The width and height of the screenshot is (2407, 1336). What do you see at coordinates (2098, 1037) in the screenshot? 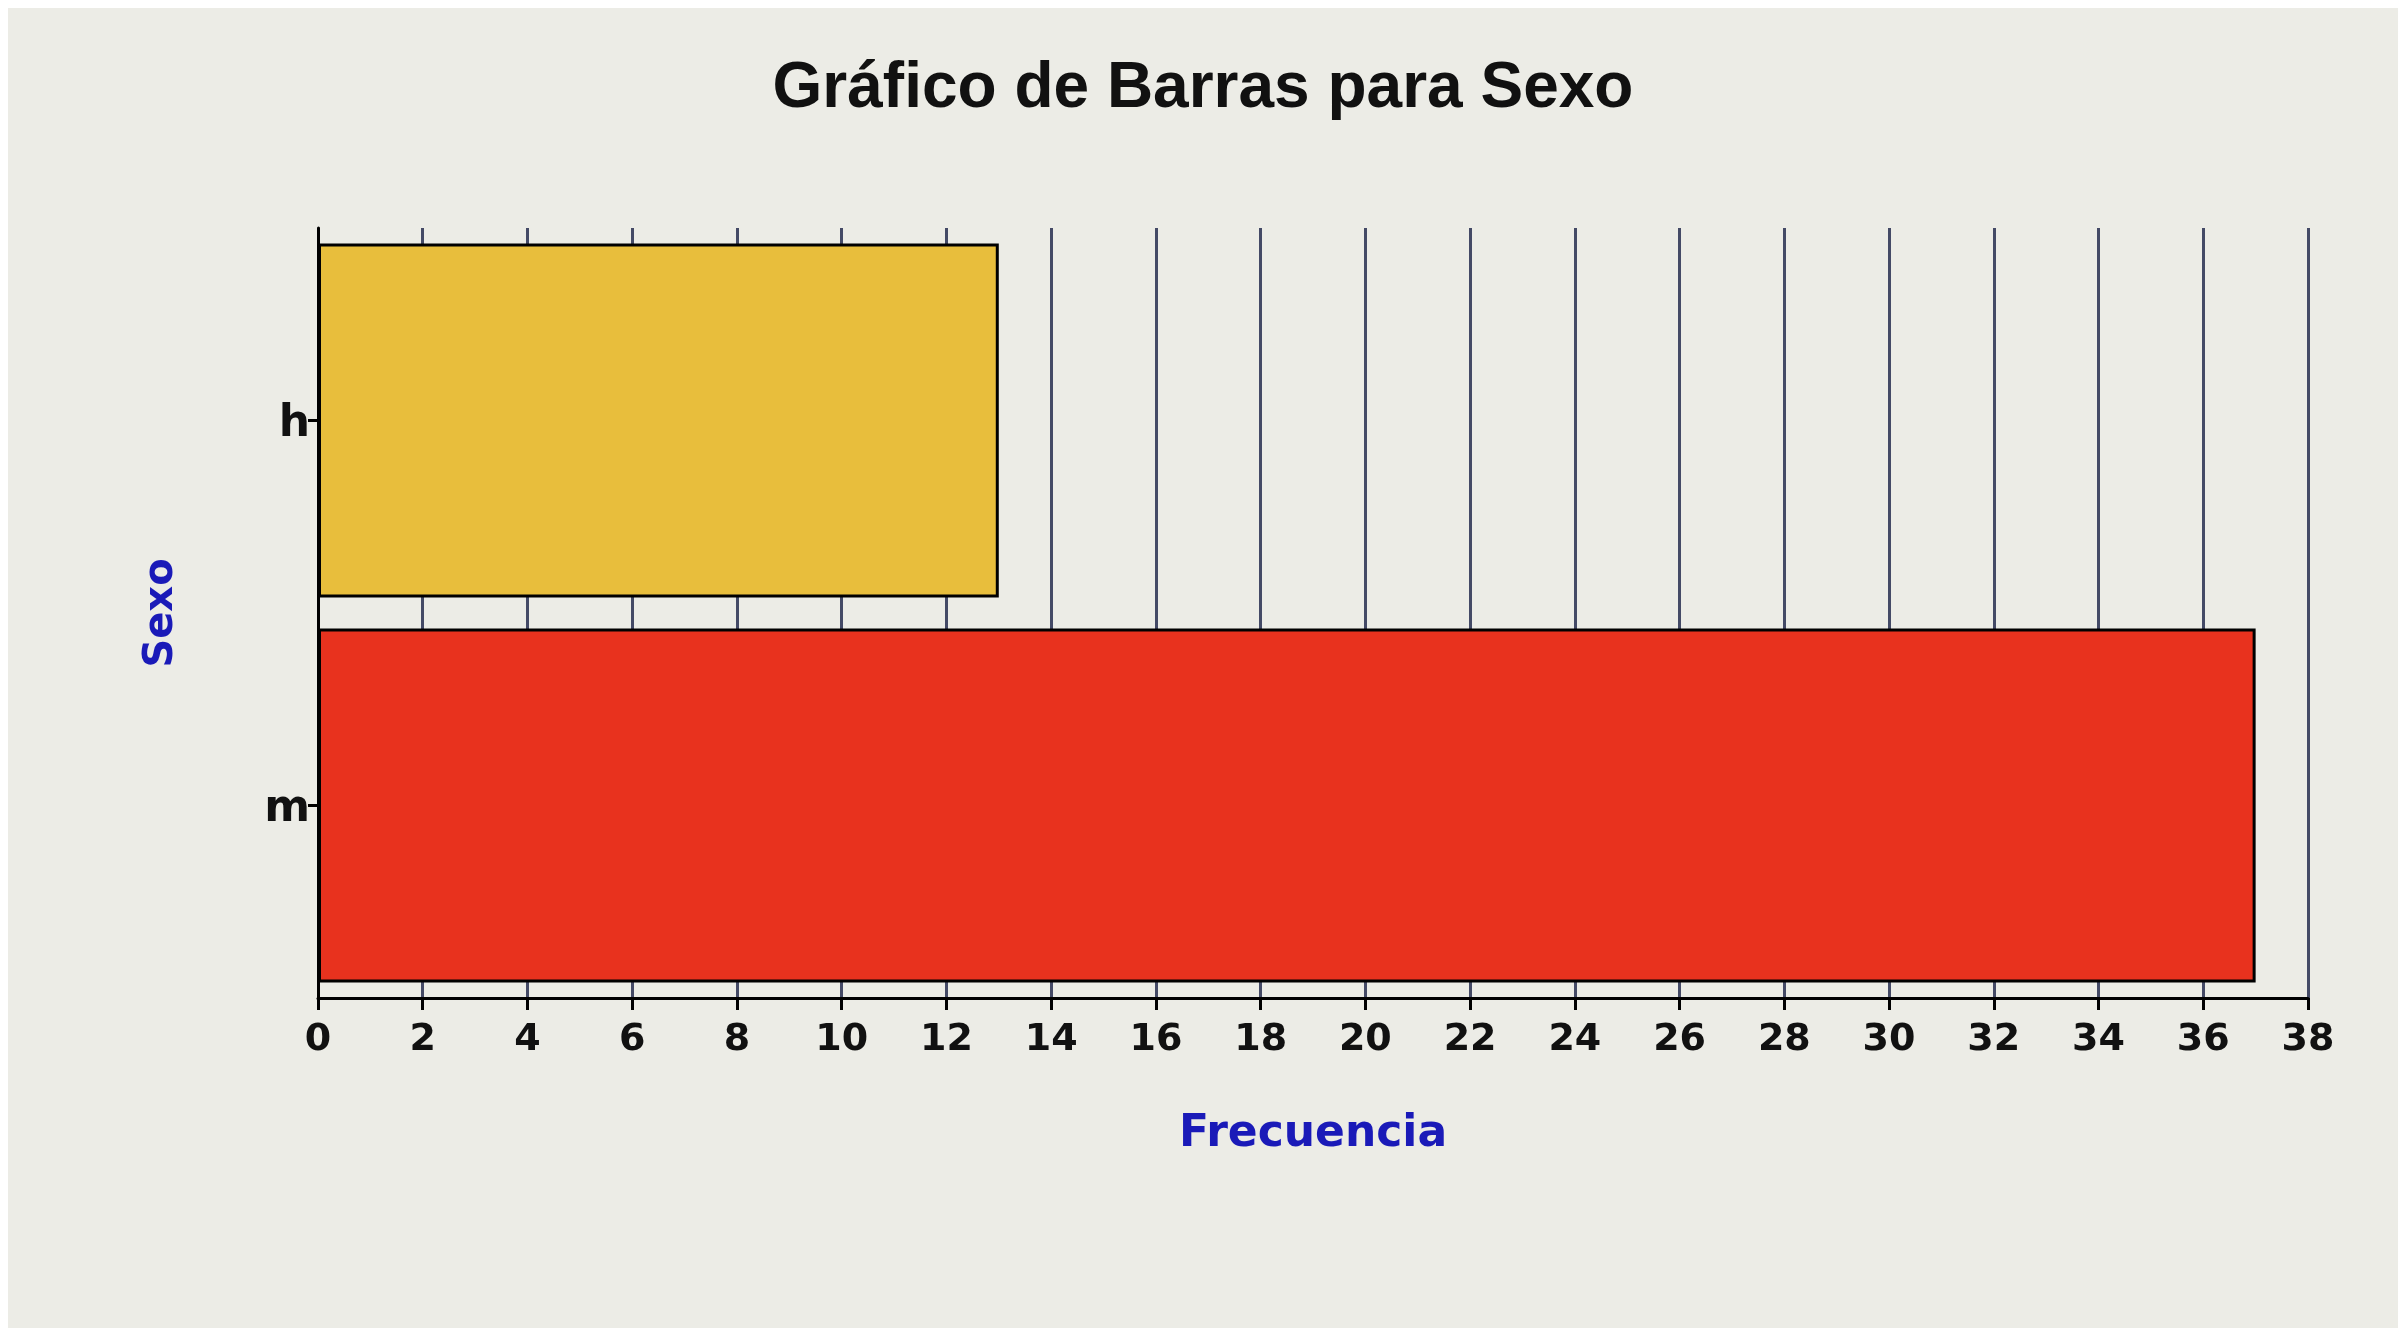
I see `x-tick-label: 34` at bounding box center [2098, 1037].